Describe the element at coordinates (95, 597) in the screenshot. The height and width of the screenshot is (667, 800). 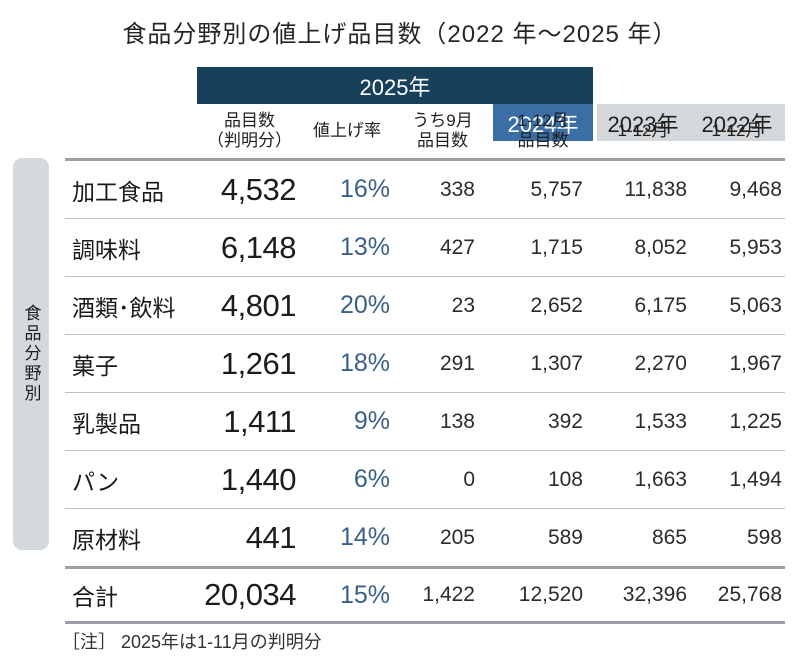
I see `total-category: 合計` at that location.